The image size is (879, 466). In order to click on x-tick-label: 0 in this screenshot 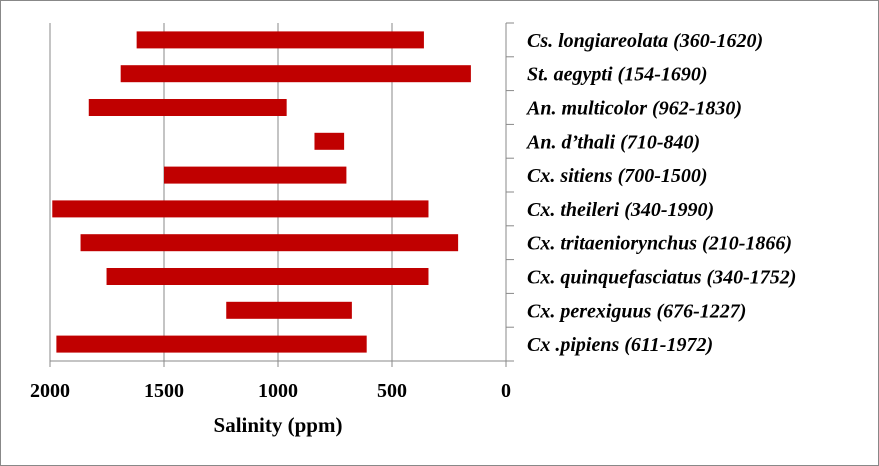, I will do `click(506, 391)`.